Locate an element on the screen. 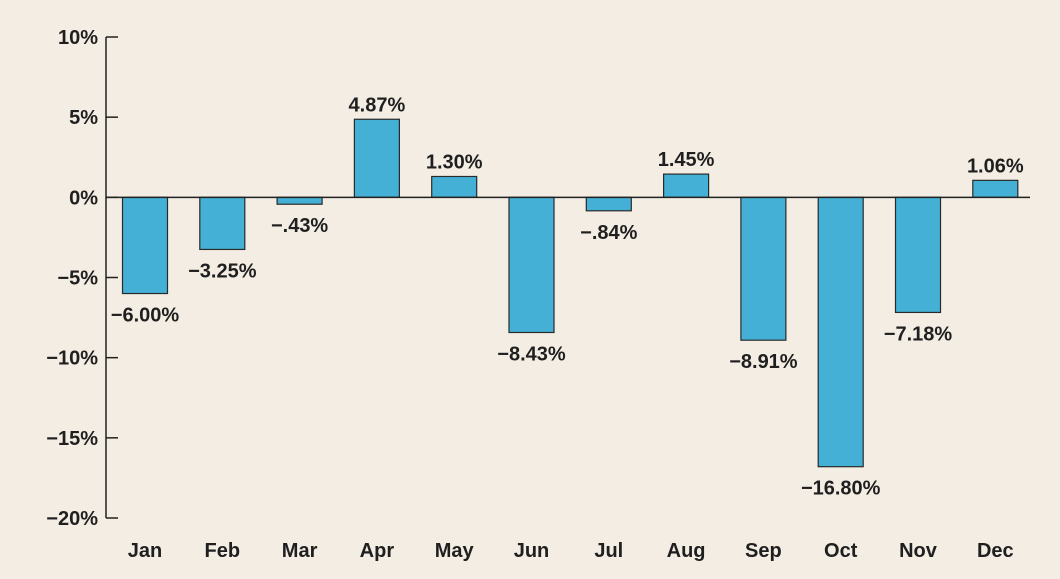  data-label-jul: −.84% is located at coordinates (608, 233).